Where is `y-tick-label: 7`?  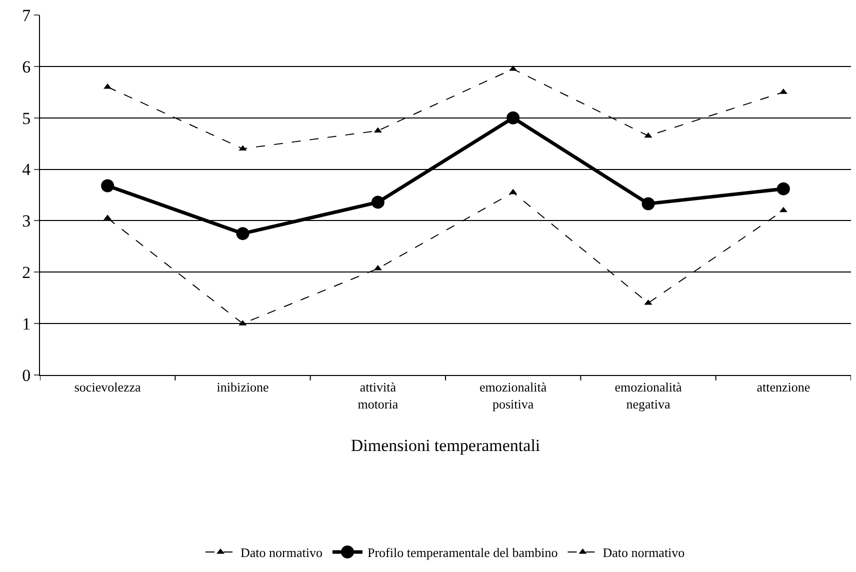 y-tick-label: 7 is located at coordinates (27, 15).